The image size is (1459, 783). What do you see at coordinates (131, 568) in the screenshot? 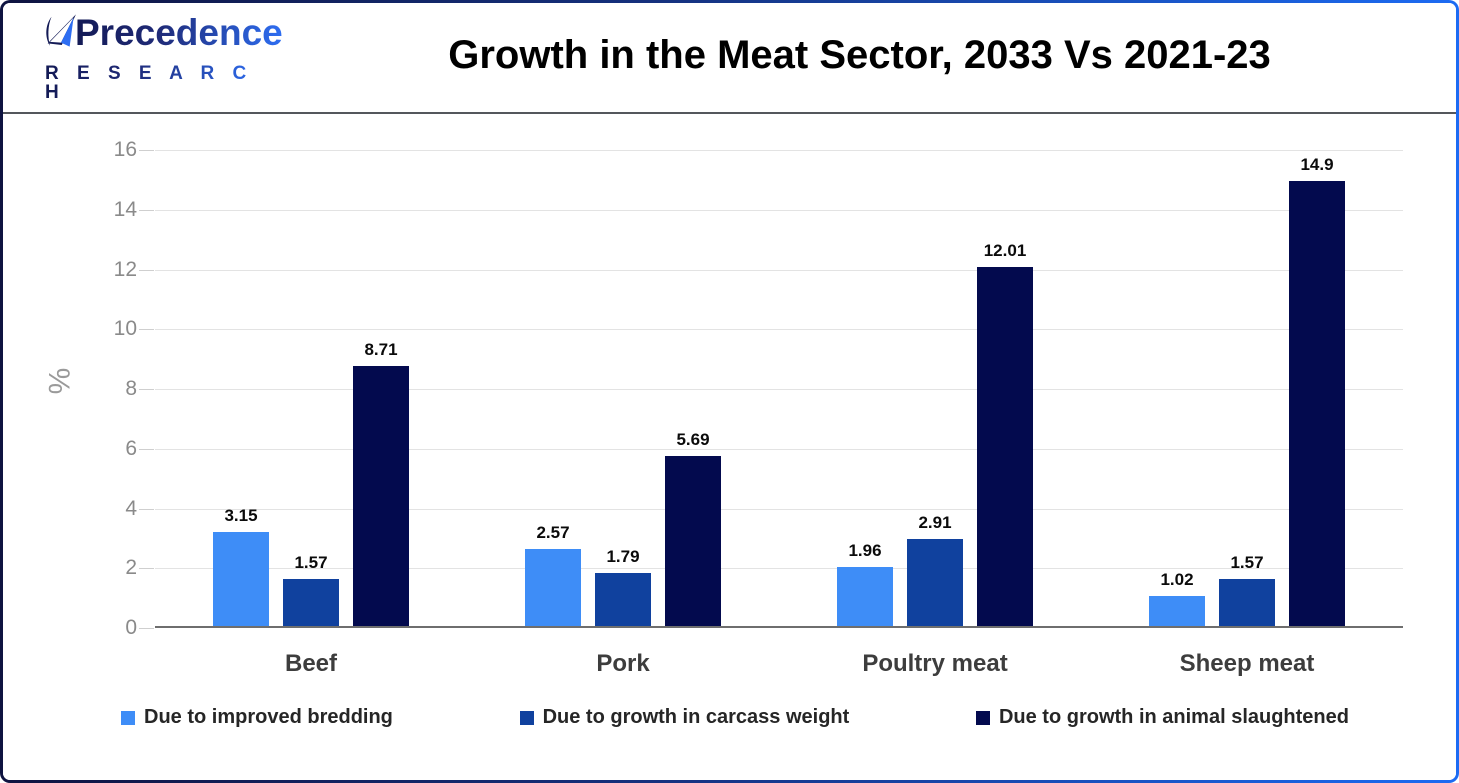
I see `y-tick-label: 2` at bounding box center [131, 568].